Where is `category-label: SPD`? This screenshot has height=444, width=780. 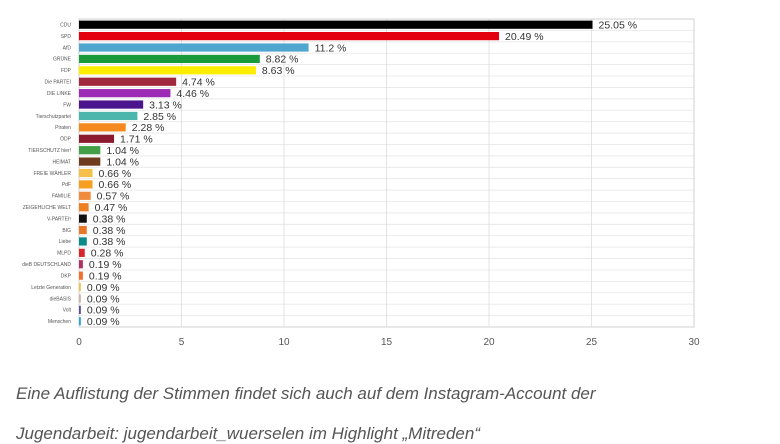 category-label: SPD is located at coordinates (66, 37).